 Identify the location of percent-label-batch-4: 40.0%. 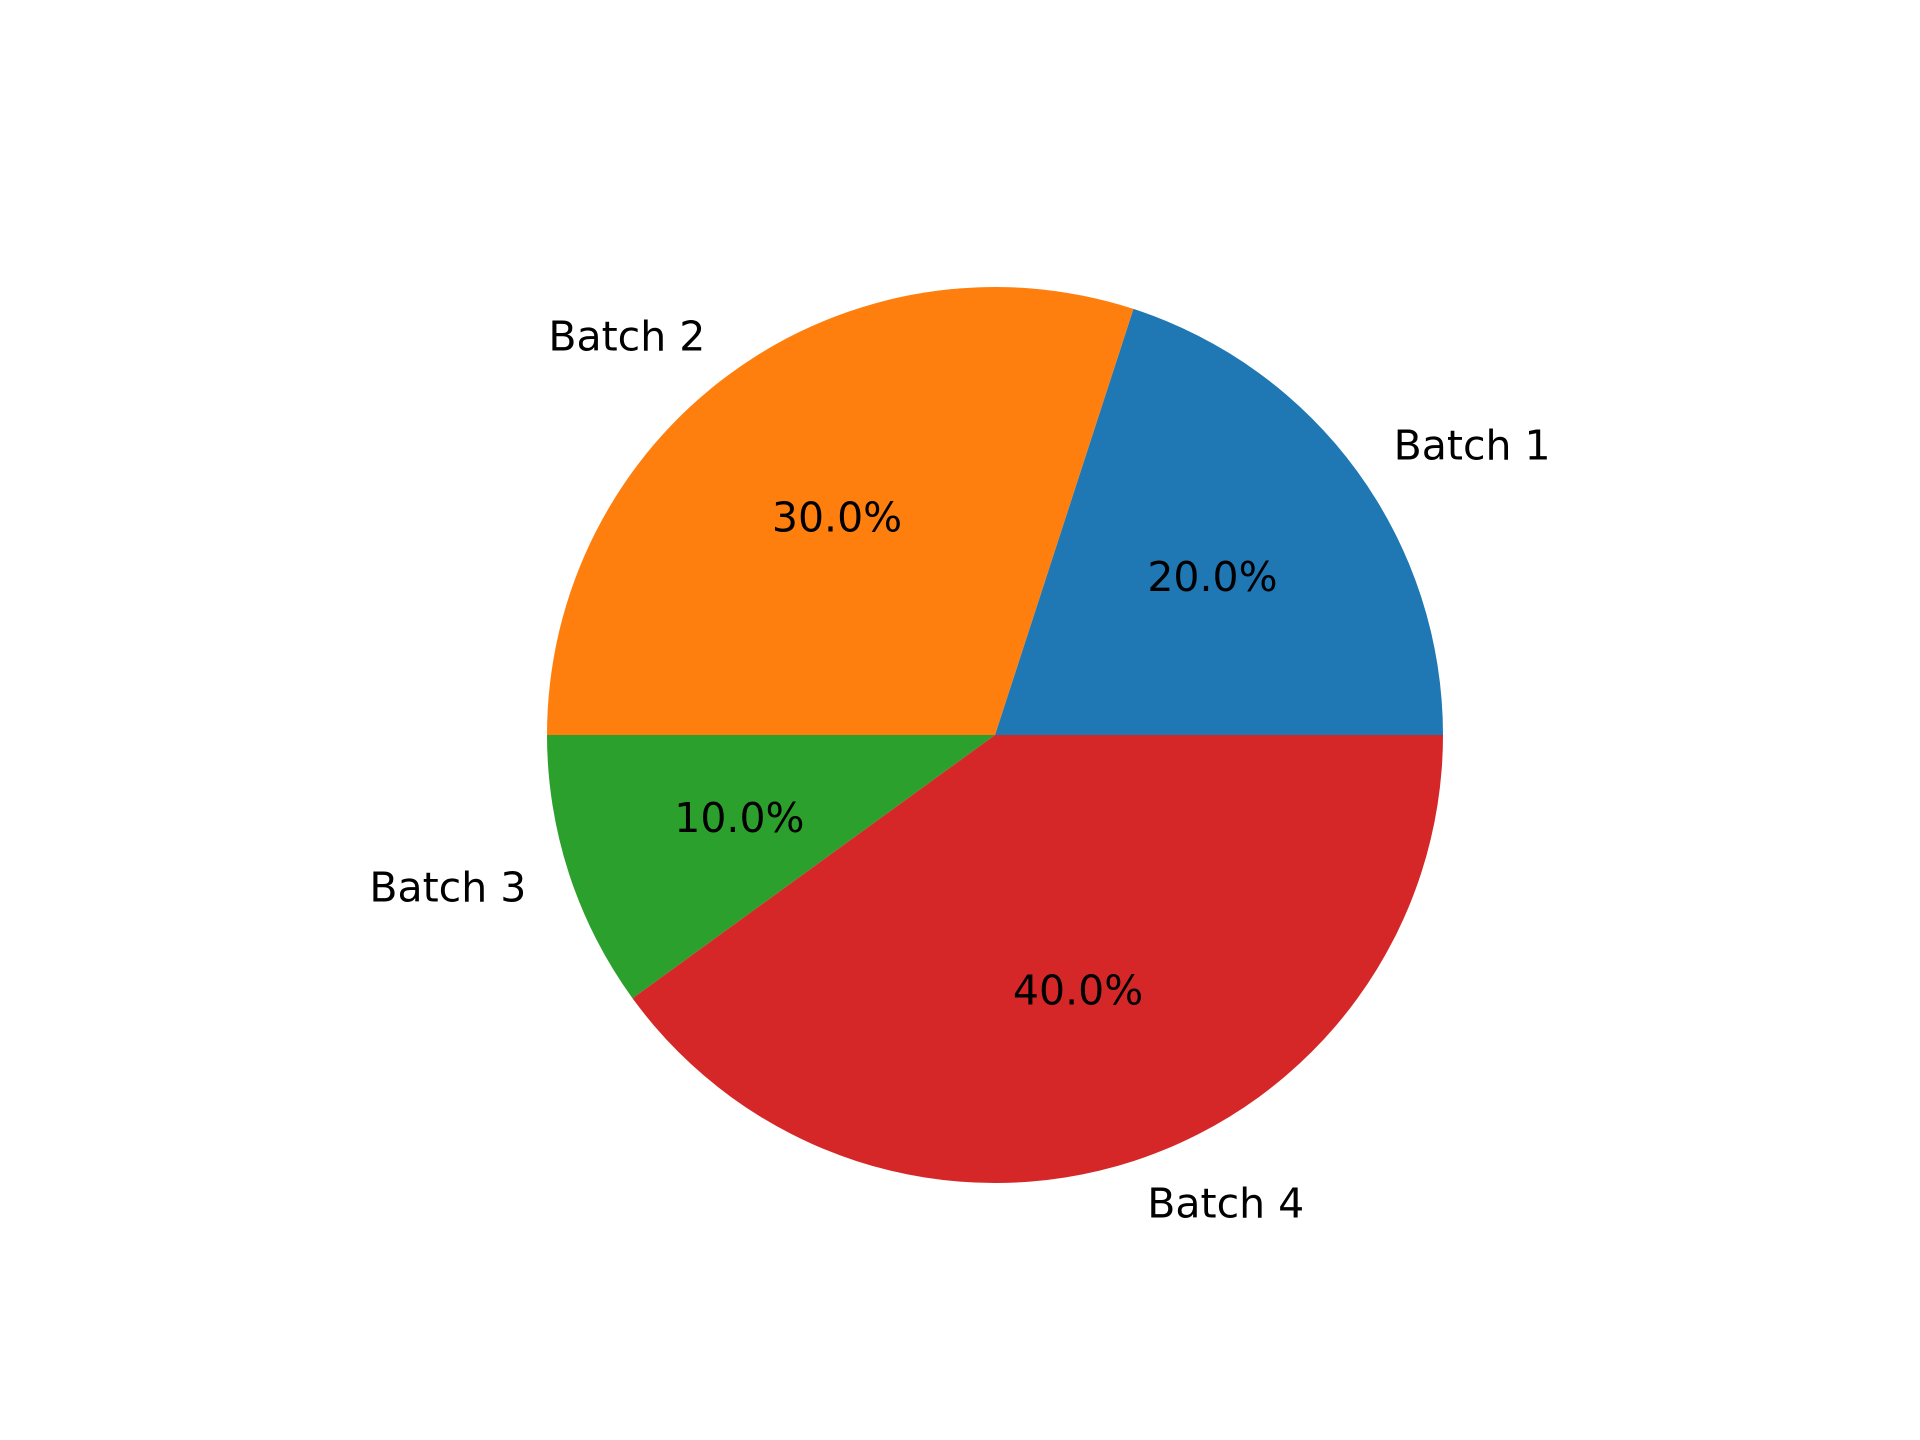
(1078, 991).